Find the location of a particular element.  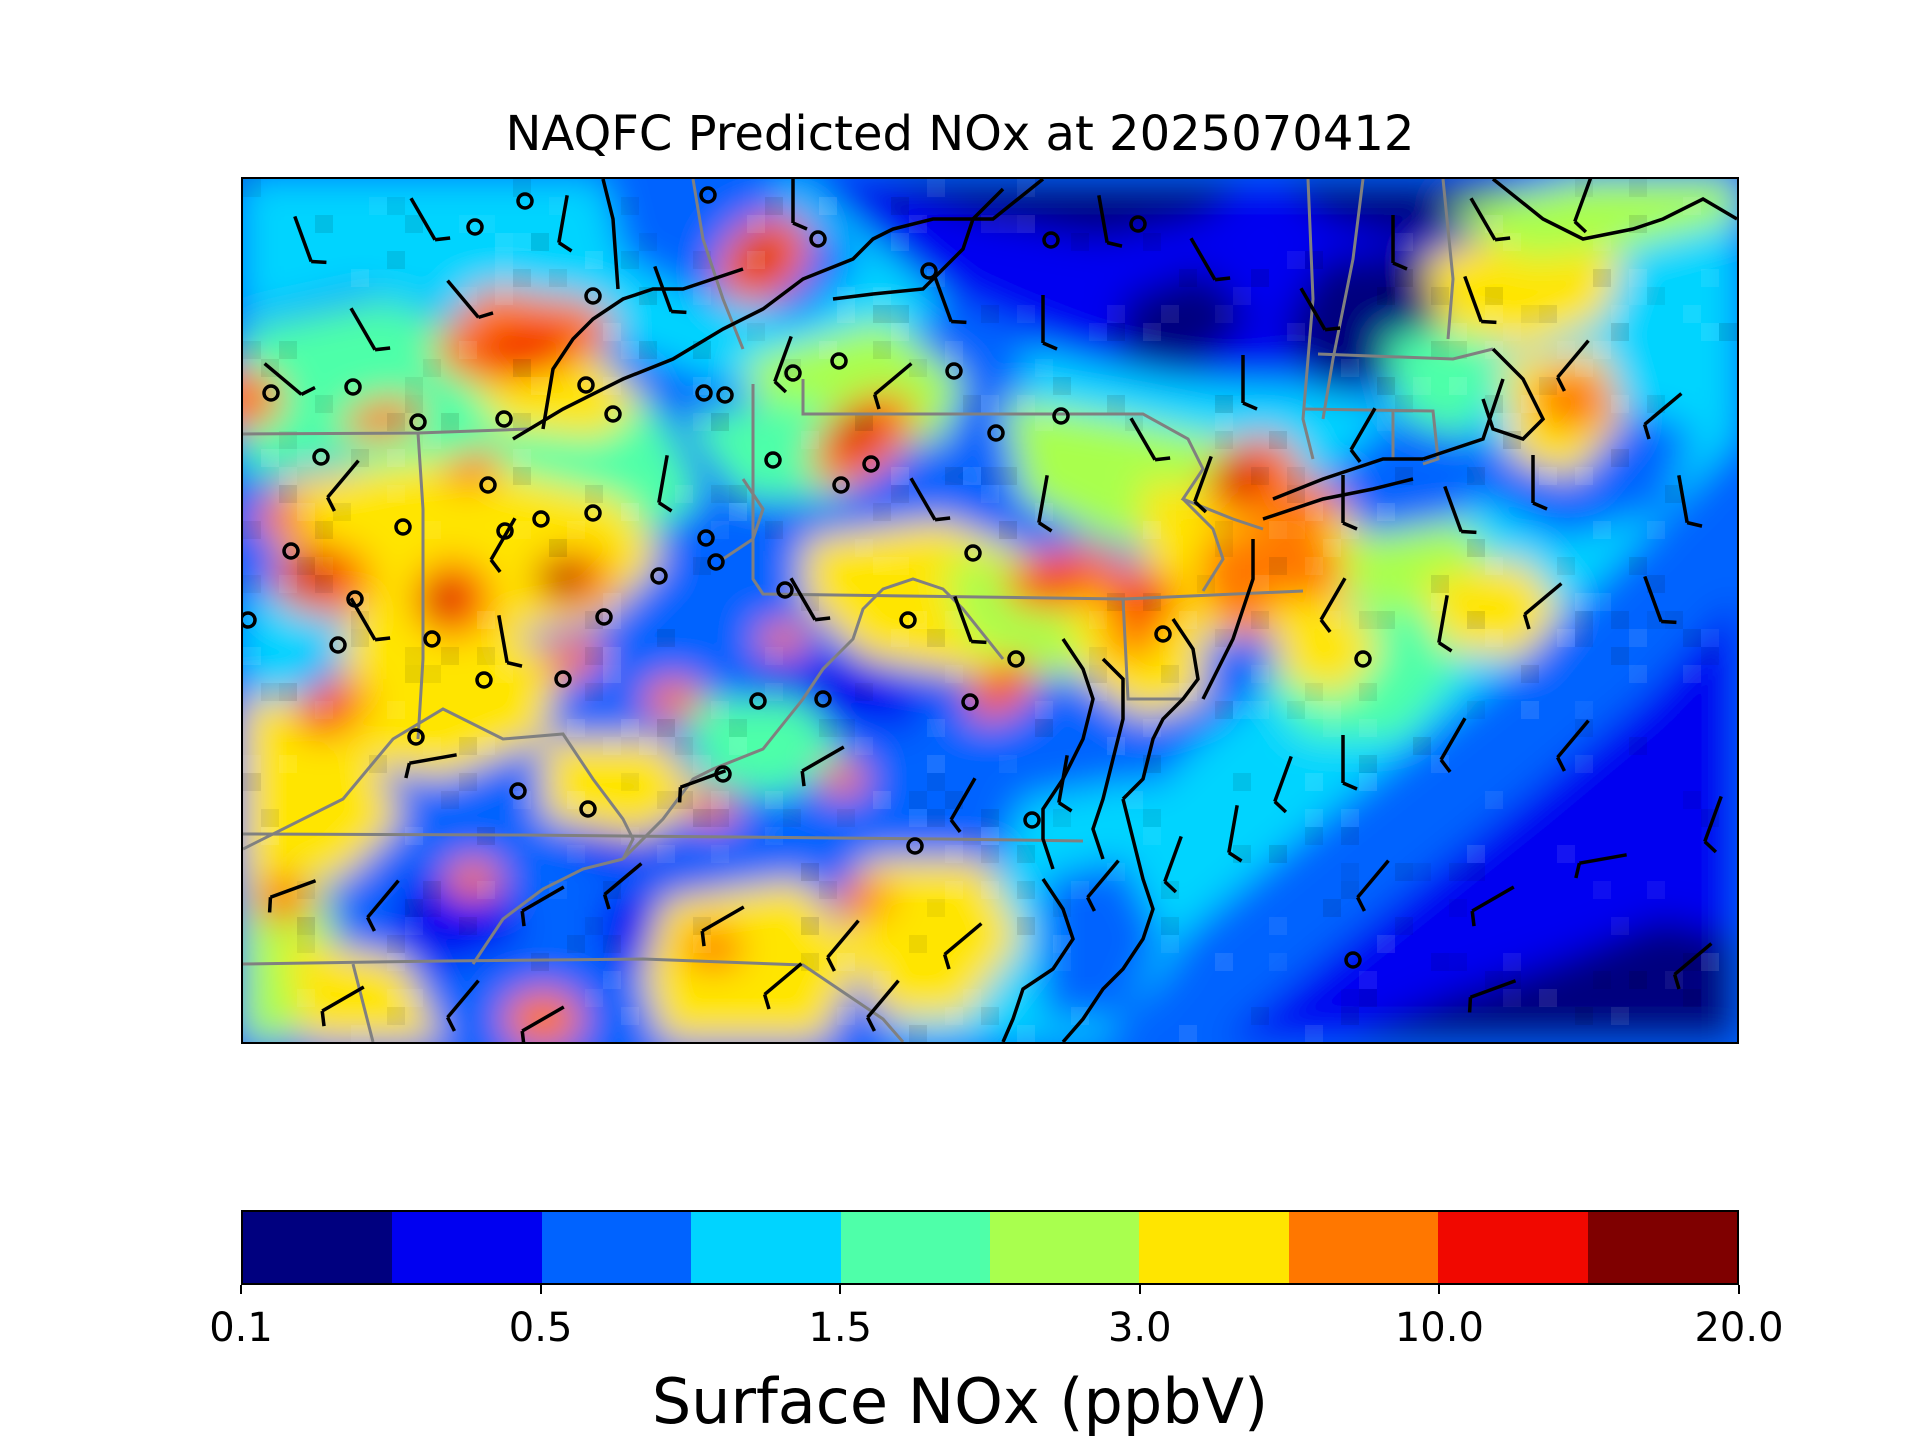

coastline-chesapeake-w is located at coordinates (1068, 754).